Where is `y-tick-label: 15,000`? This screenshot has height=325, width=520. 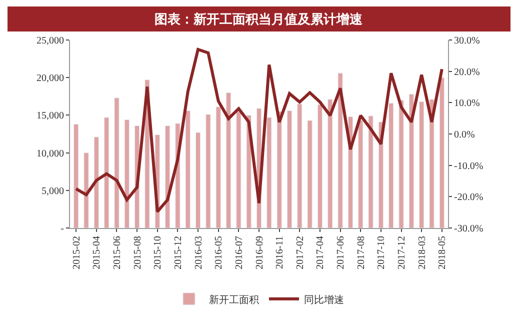
y-tick-label: 15,000 is located at coordinates (50, 116).